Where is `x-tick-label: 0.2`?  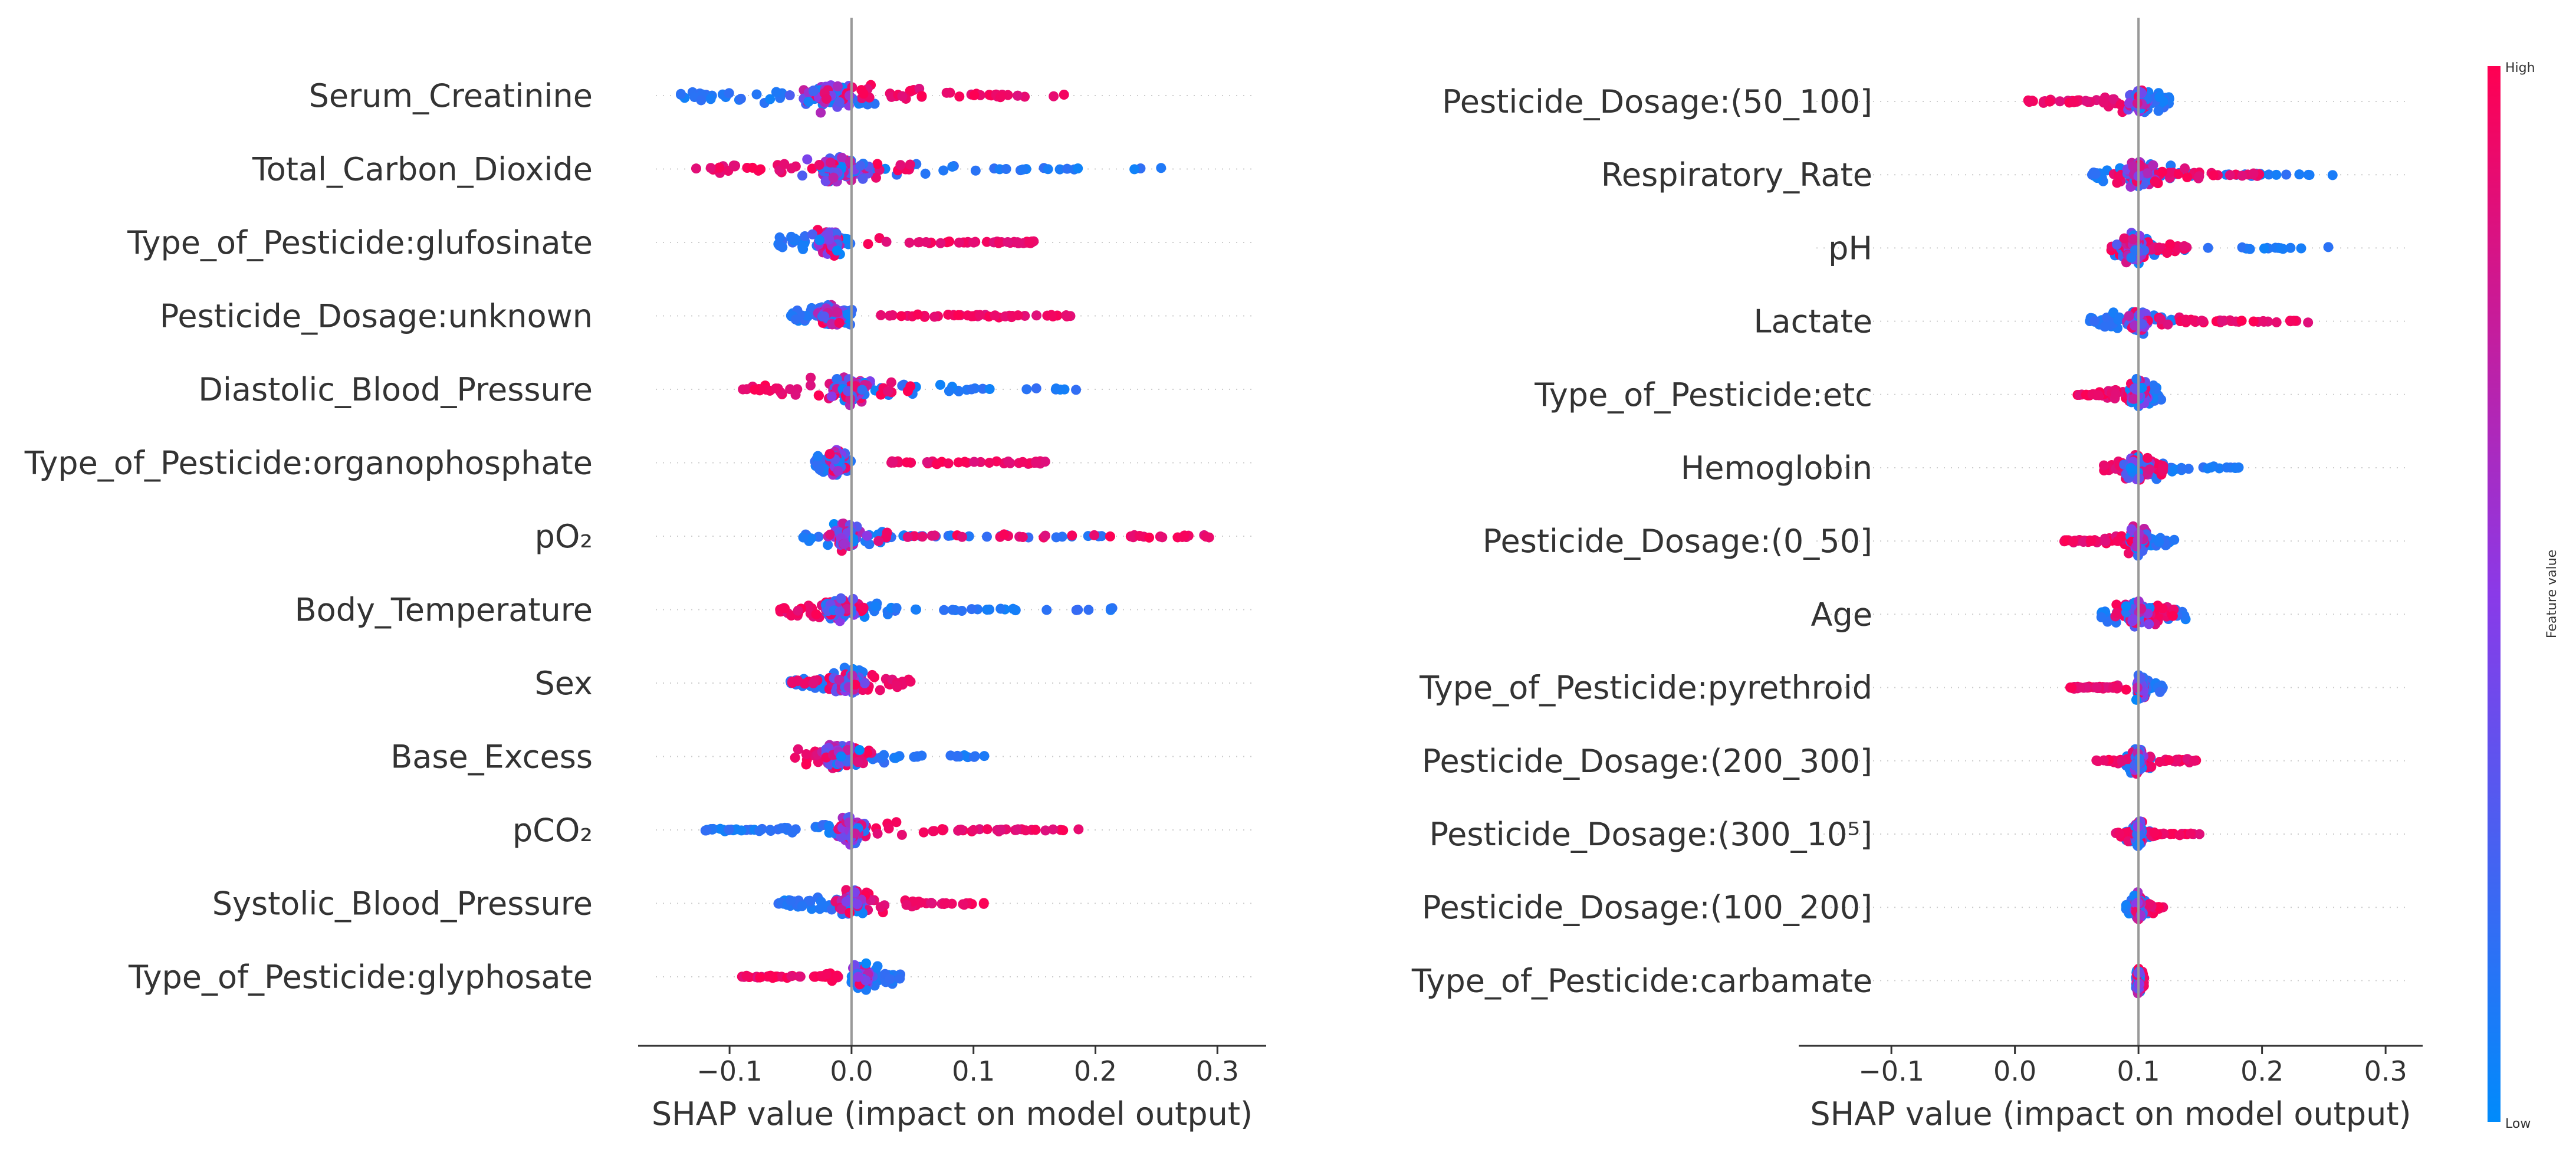
x-tick-label: 0.2 is located at coordinates (1095, 1071).